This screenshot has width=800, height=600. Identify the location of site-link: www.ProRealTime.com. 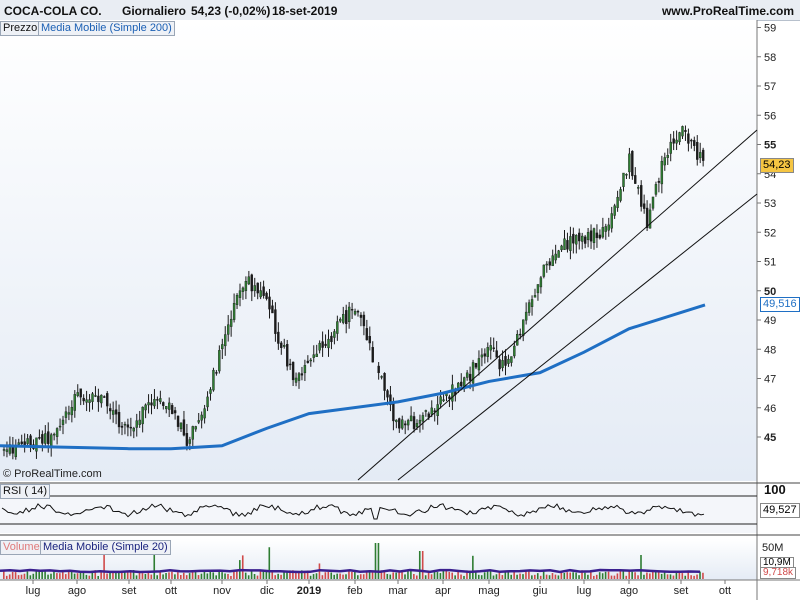
(727, 11).